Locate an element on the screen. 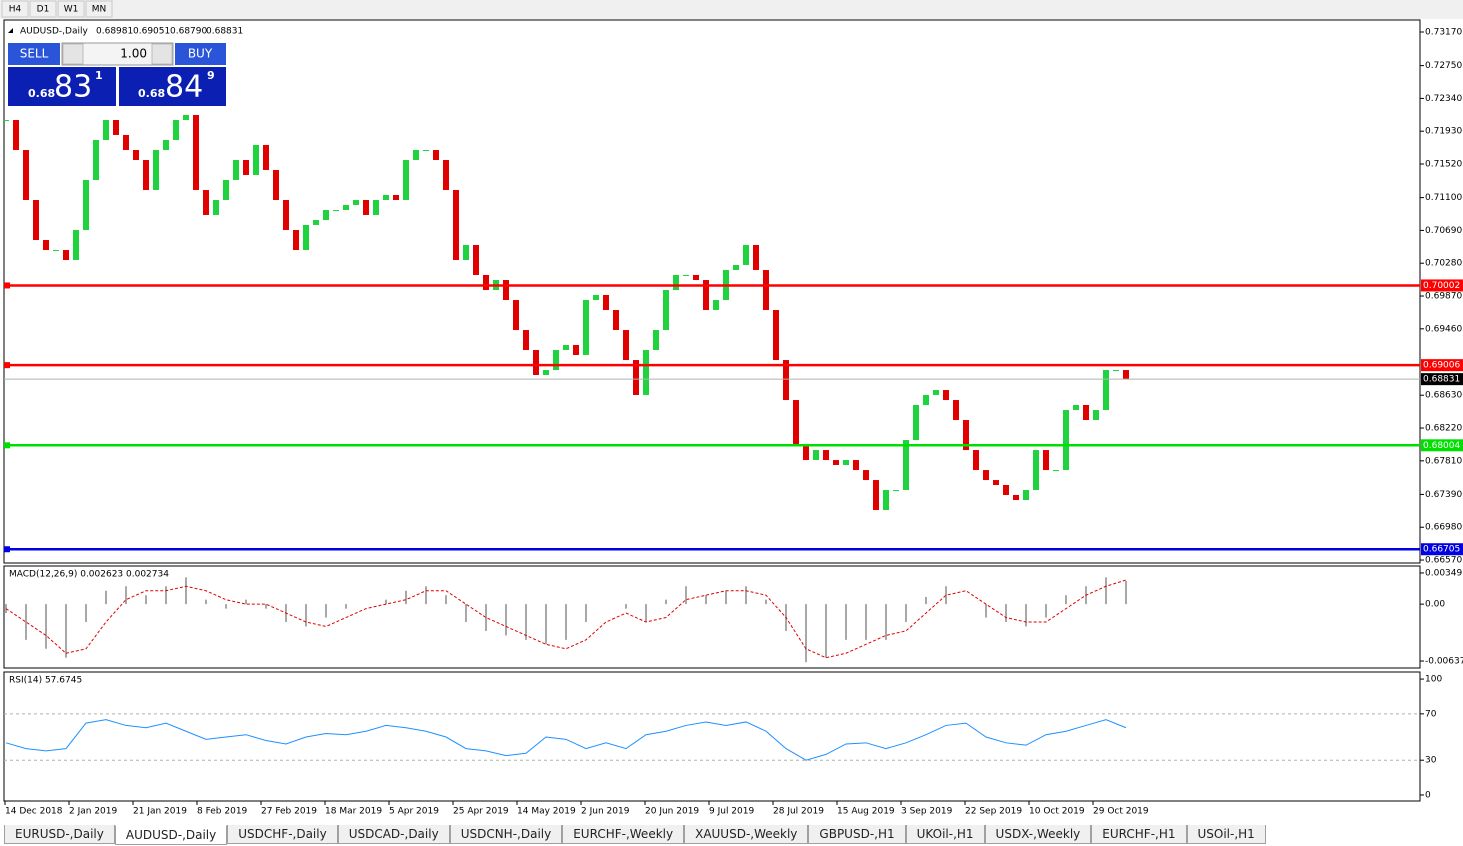  bid-prefix: 0.68 is located at coordinates (41, 93).